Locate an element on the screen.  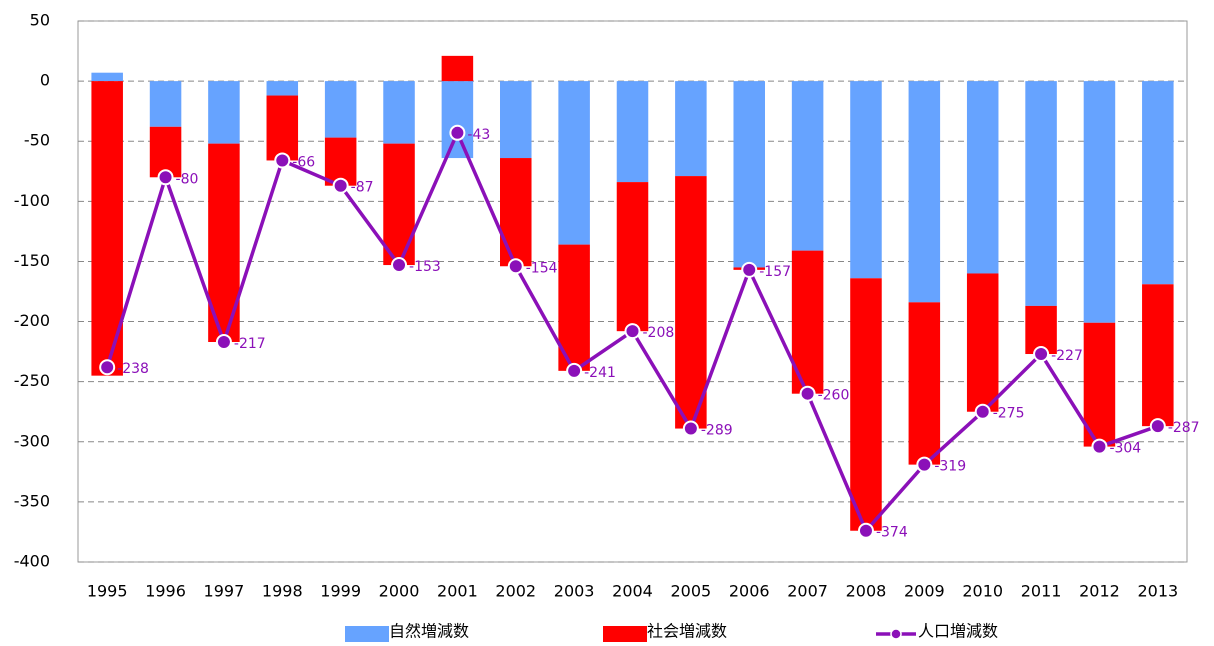
x-tick-label: 1996 is located at coordinates (165, 591).